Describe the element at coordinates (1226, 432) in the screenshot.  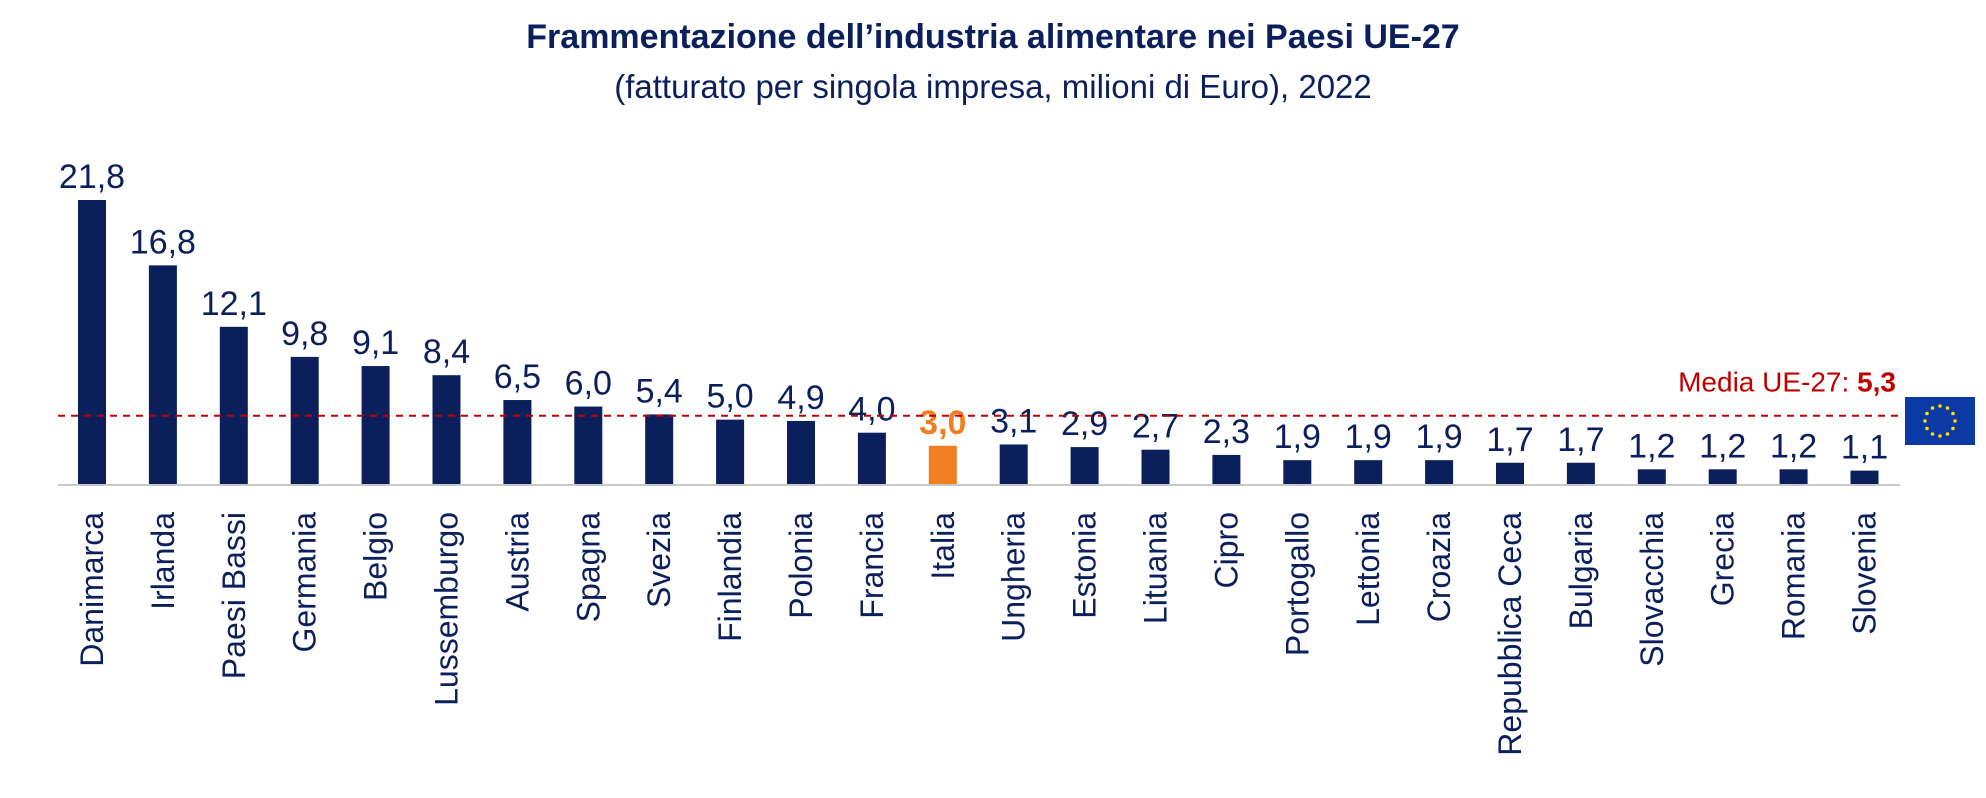
I see `value-label: 2,3` at that location.